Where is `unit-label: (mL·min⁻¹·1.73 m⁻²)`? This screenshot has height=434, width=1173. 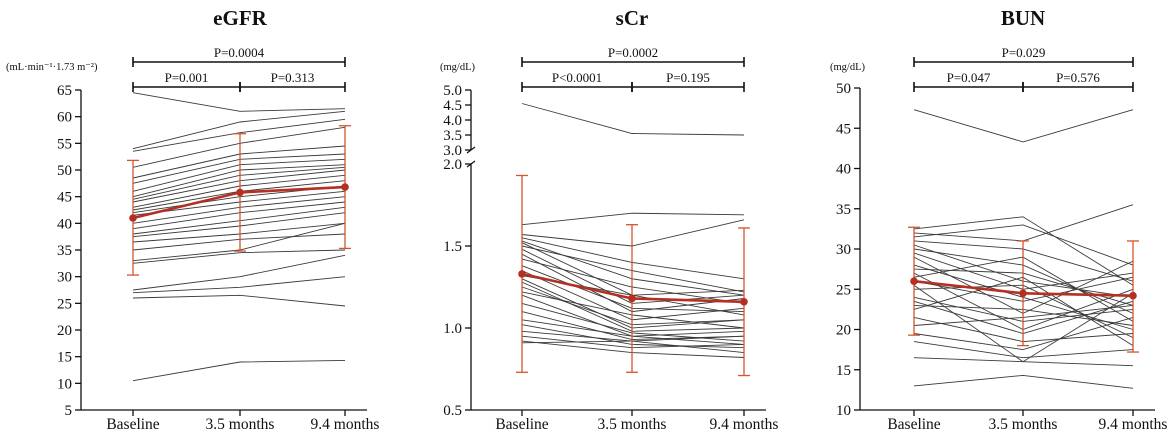
unit-label: (mL·min⁻¹·1.73 m⁻²) is located at coordinates (52, 67).